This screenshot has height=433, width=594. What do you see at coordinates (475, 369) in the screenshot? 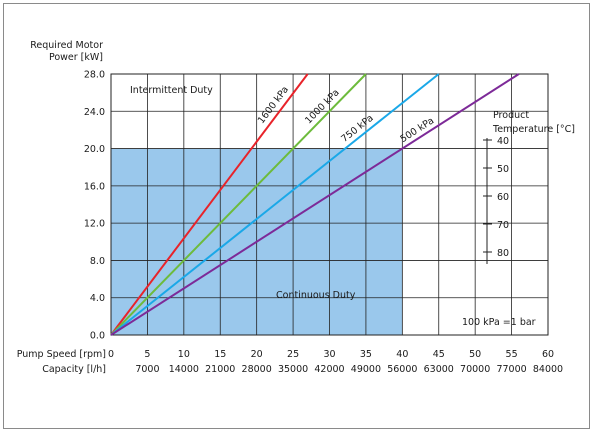
I see `x-capacity-tick-label: 70000` at bounding box center [475, 369].